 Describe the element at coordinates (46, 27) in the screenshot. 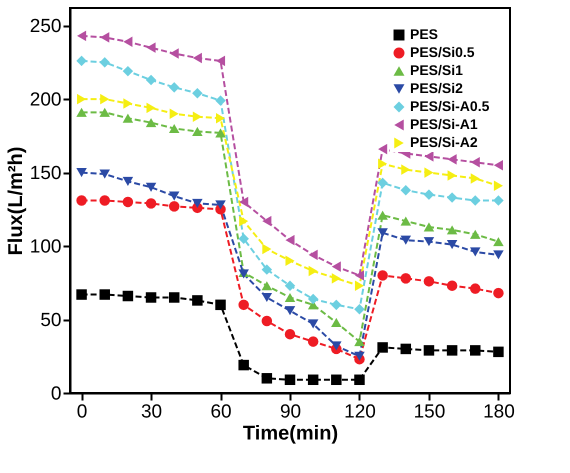

I see `y-tick-label: 250` at that location.